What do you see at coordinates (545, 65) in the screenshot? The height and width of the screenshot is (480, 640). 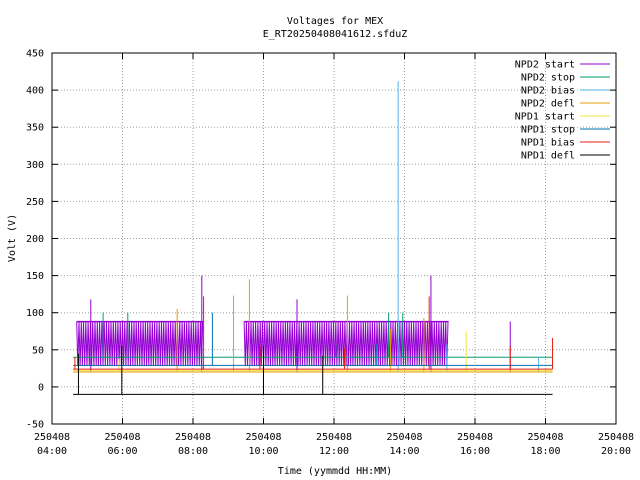 I see `legend-label: NPD2 start` at bounding box center [545, 65].